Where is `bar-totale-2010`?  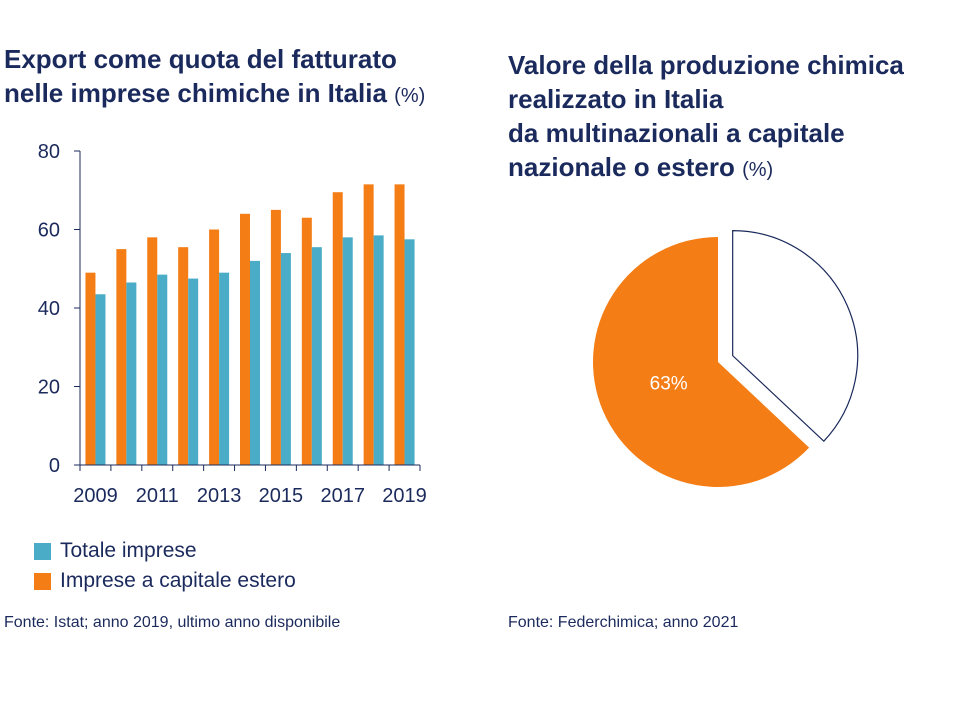
bar-totale-2010 is located at coordinates (131, 373).